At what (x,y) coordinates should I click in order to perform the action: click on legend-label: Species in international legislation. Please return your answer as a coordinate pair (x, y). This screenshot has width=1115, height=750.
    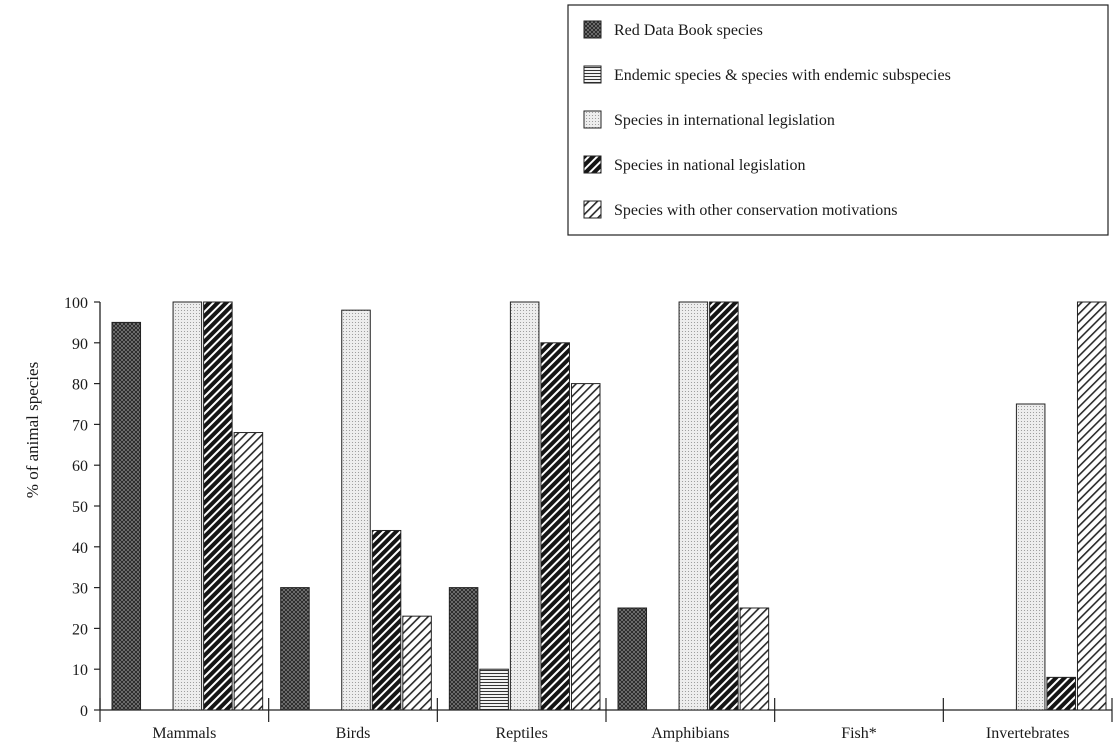
    Looking at the image, I should click on (724, 120).